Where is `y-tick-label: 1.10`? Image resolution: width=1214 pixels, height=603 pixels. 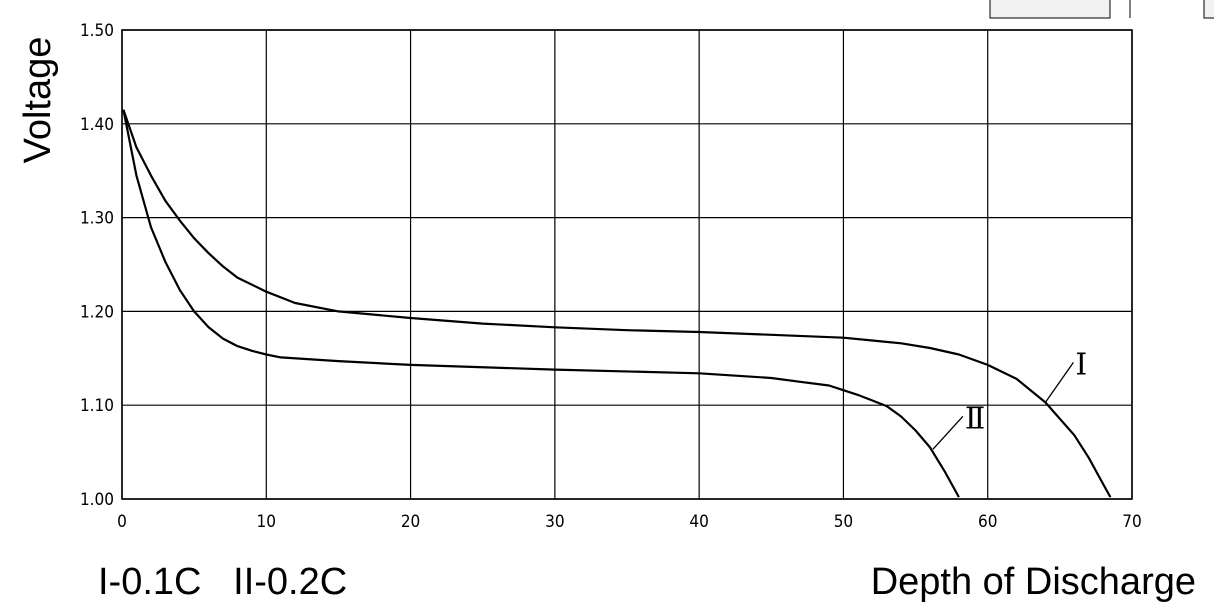 y-tick-label: 1.10 is located at coordinates (97, 406).